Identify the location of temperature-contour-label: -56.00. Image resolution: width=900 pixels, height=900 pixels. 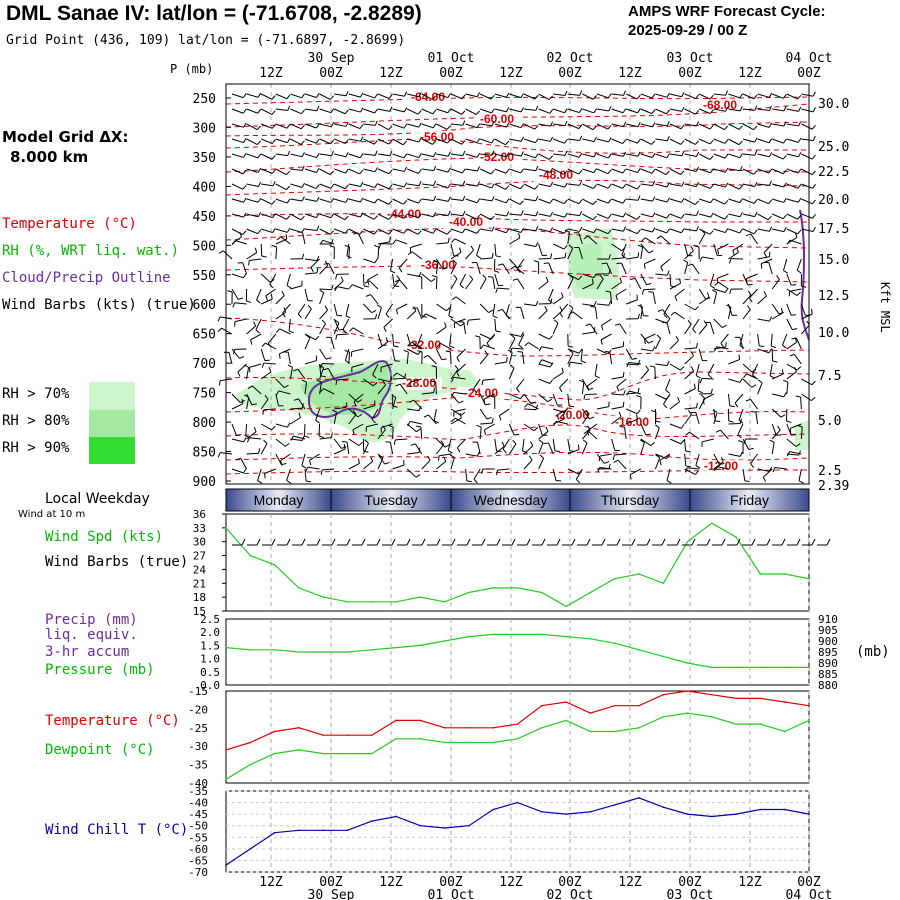
(437, 137).